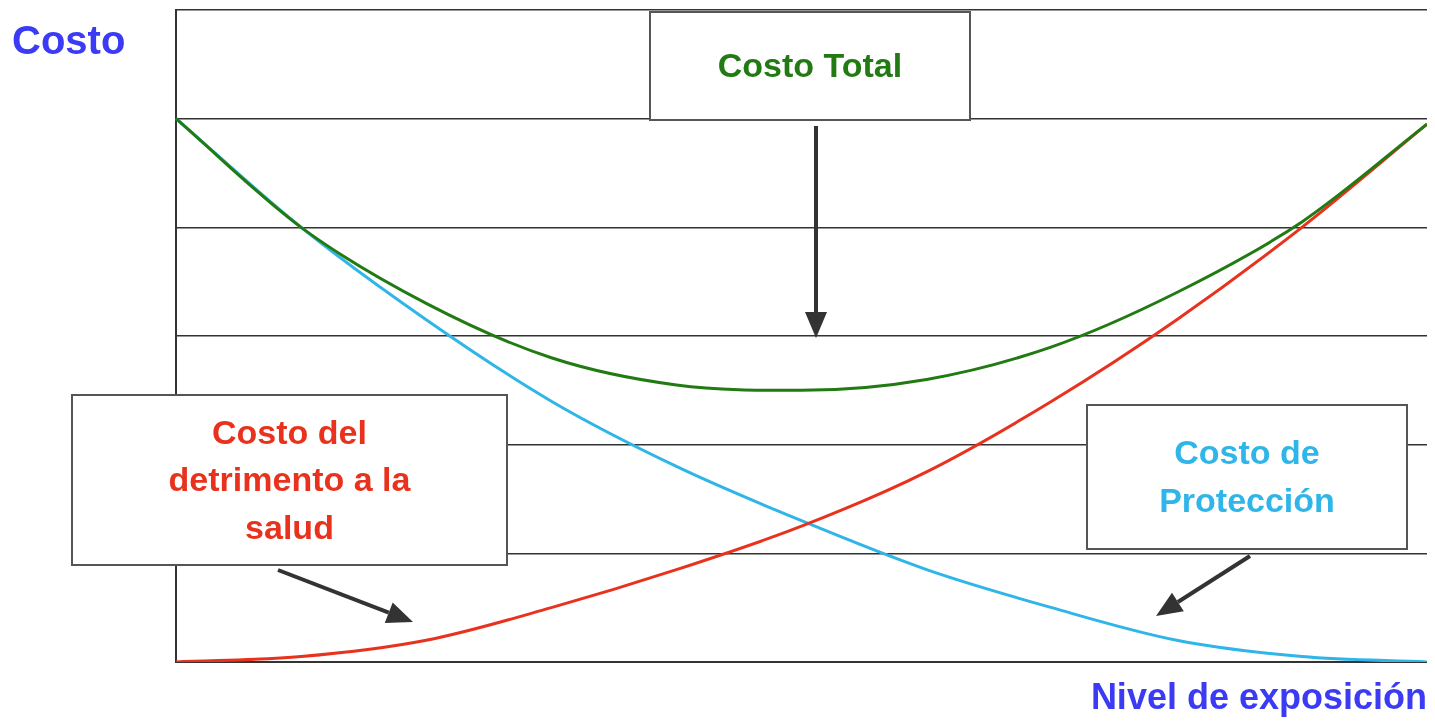 The height and width of the screenshot is (722, 1435). What do you see at coordinates (810, 66) in the screenshot?
I see `callout-box: Costo Total` at bounding box center [810, 66].